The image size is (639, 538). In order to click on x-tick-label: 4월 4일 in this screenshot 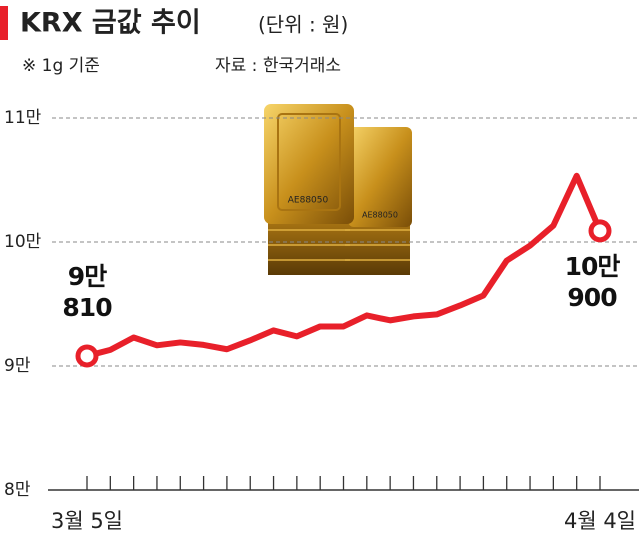, I will do `click(600, 521)`.